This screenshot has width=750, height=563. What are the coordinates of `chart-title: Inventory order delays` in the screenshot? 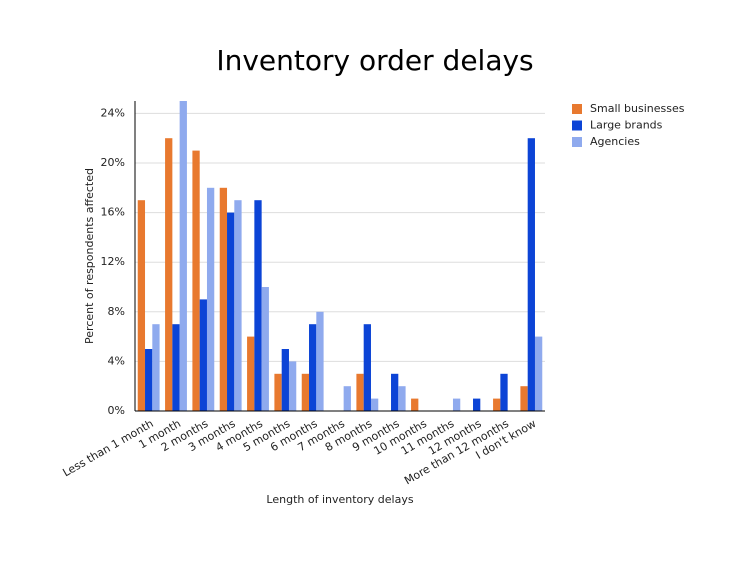 It's located at (374, 60).